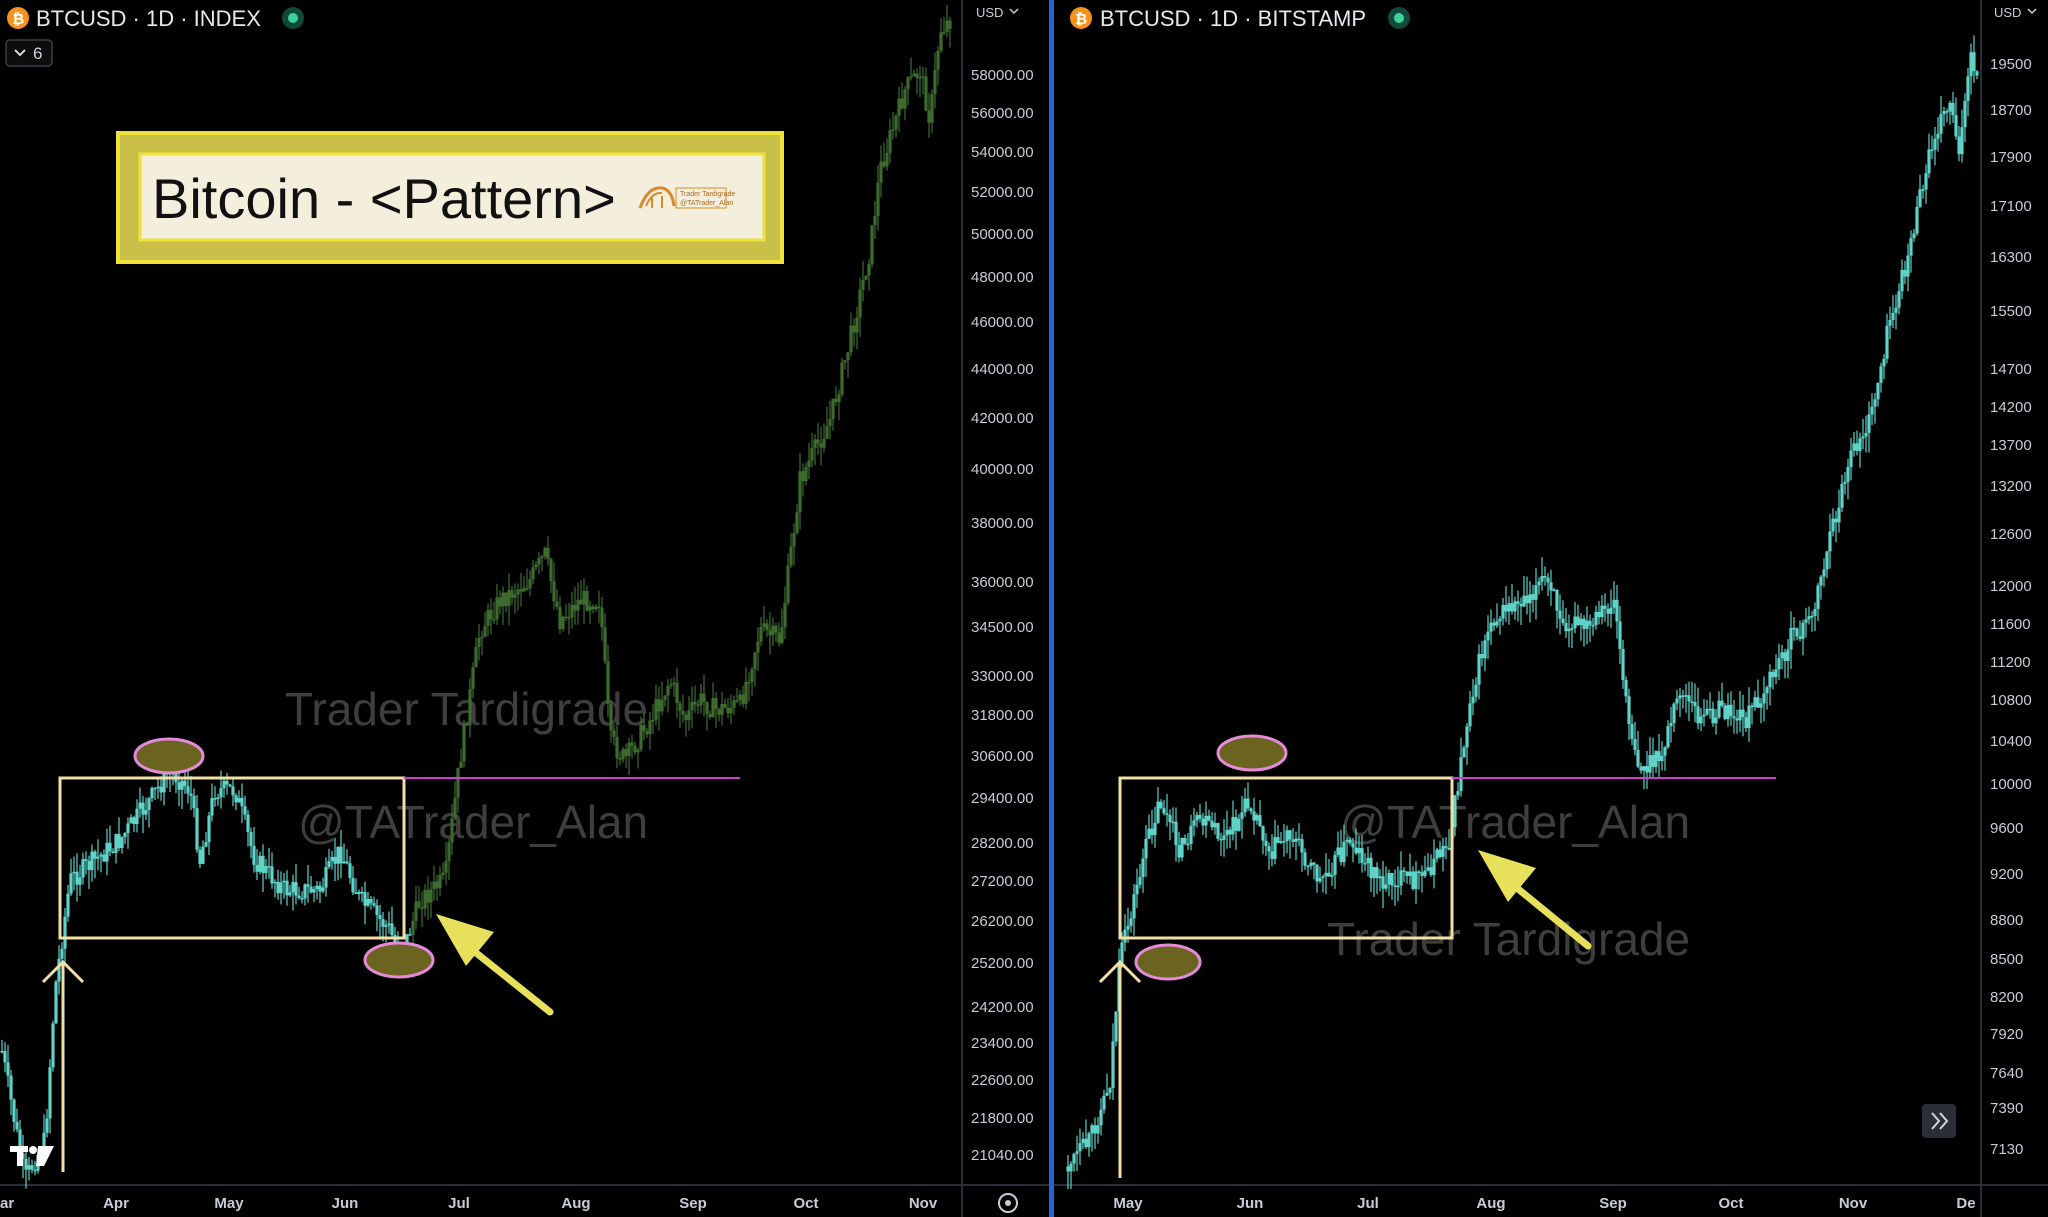 The height and width of the screenshot is (1217, 2048). What do you see at coordinates (32, 1156) in the screenshot?
I see `tradingview-logo-icon` at bounding box center [32, 1156].